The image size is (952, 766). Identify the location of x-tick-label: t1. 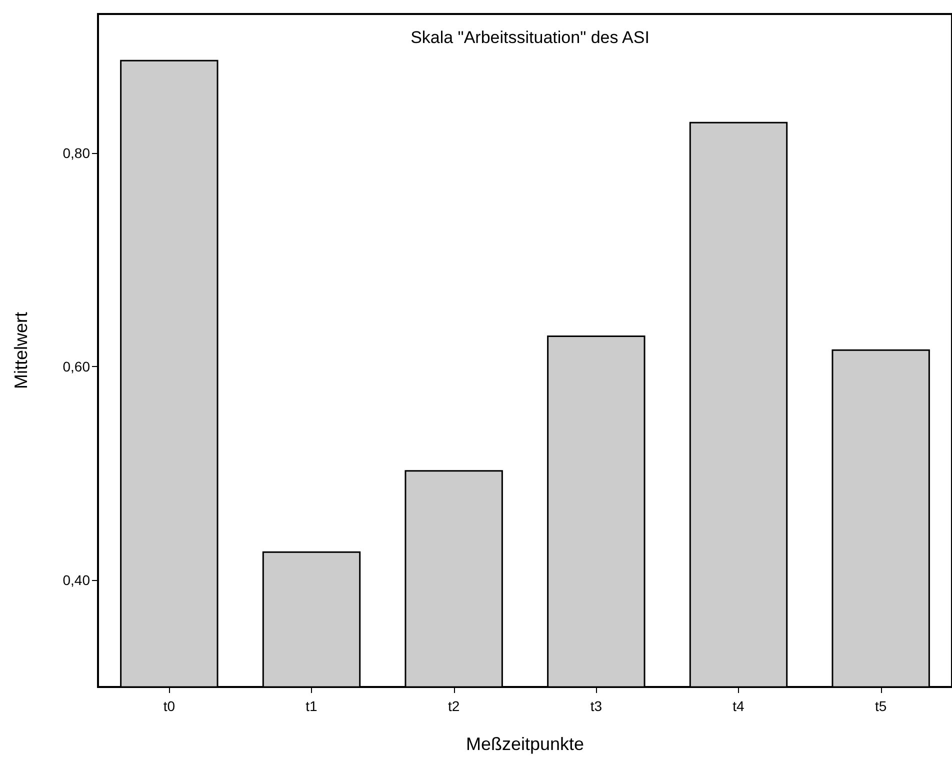
(312, 706).